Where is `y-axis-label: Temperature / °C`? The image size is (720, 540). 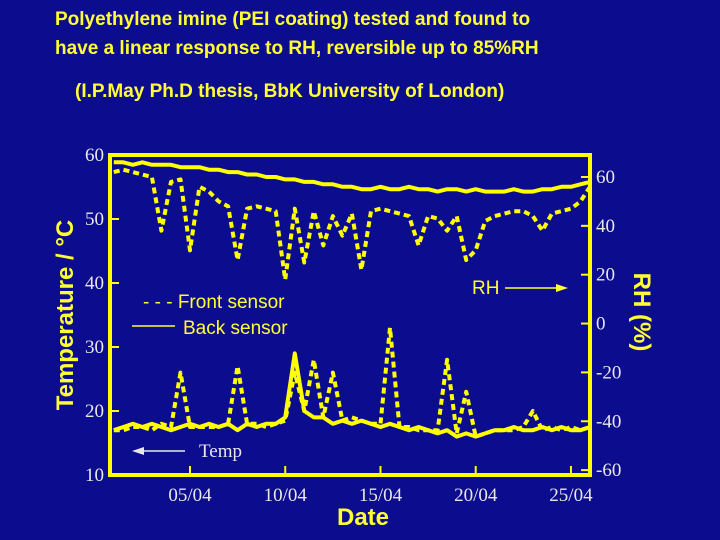
y-axis-label: Temperature / °C is located at coordinates (65, 315).